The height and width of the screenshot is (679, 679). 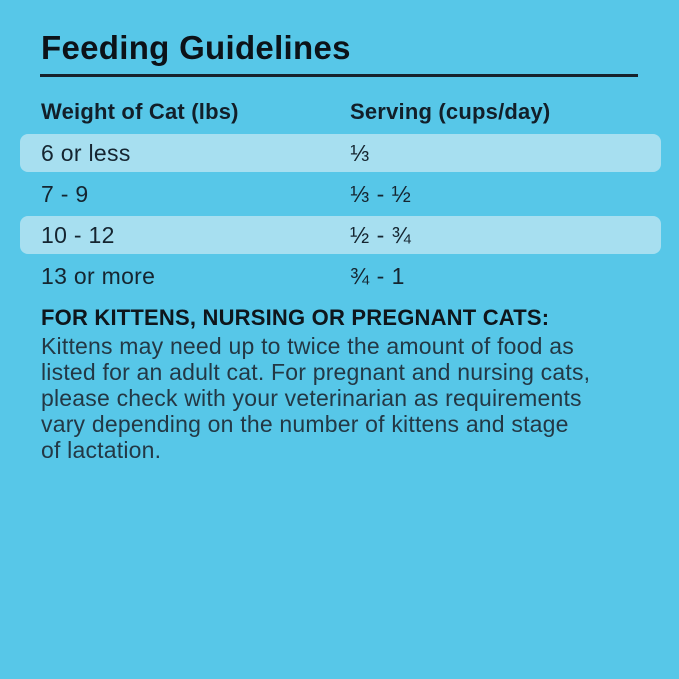 I want to click on cell-serving: ½ - ¾, so click(x=381, y=234).